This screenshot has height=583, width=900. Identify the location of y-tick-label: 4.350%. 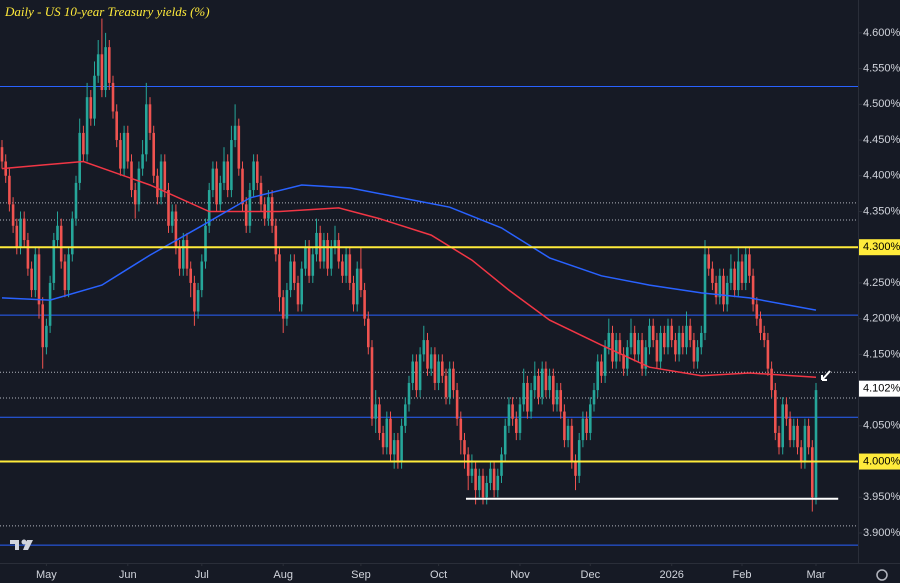
(881, 211).